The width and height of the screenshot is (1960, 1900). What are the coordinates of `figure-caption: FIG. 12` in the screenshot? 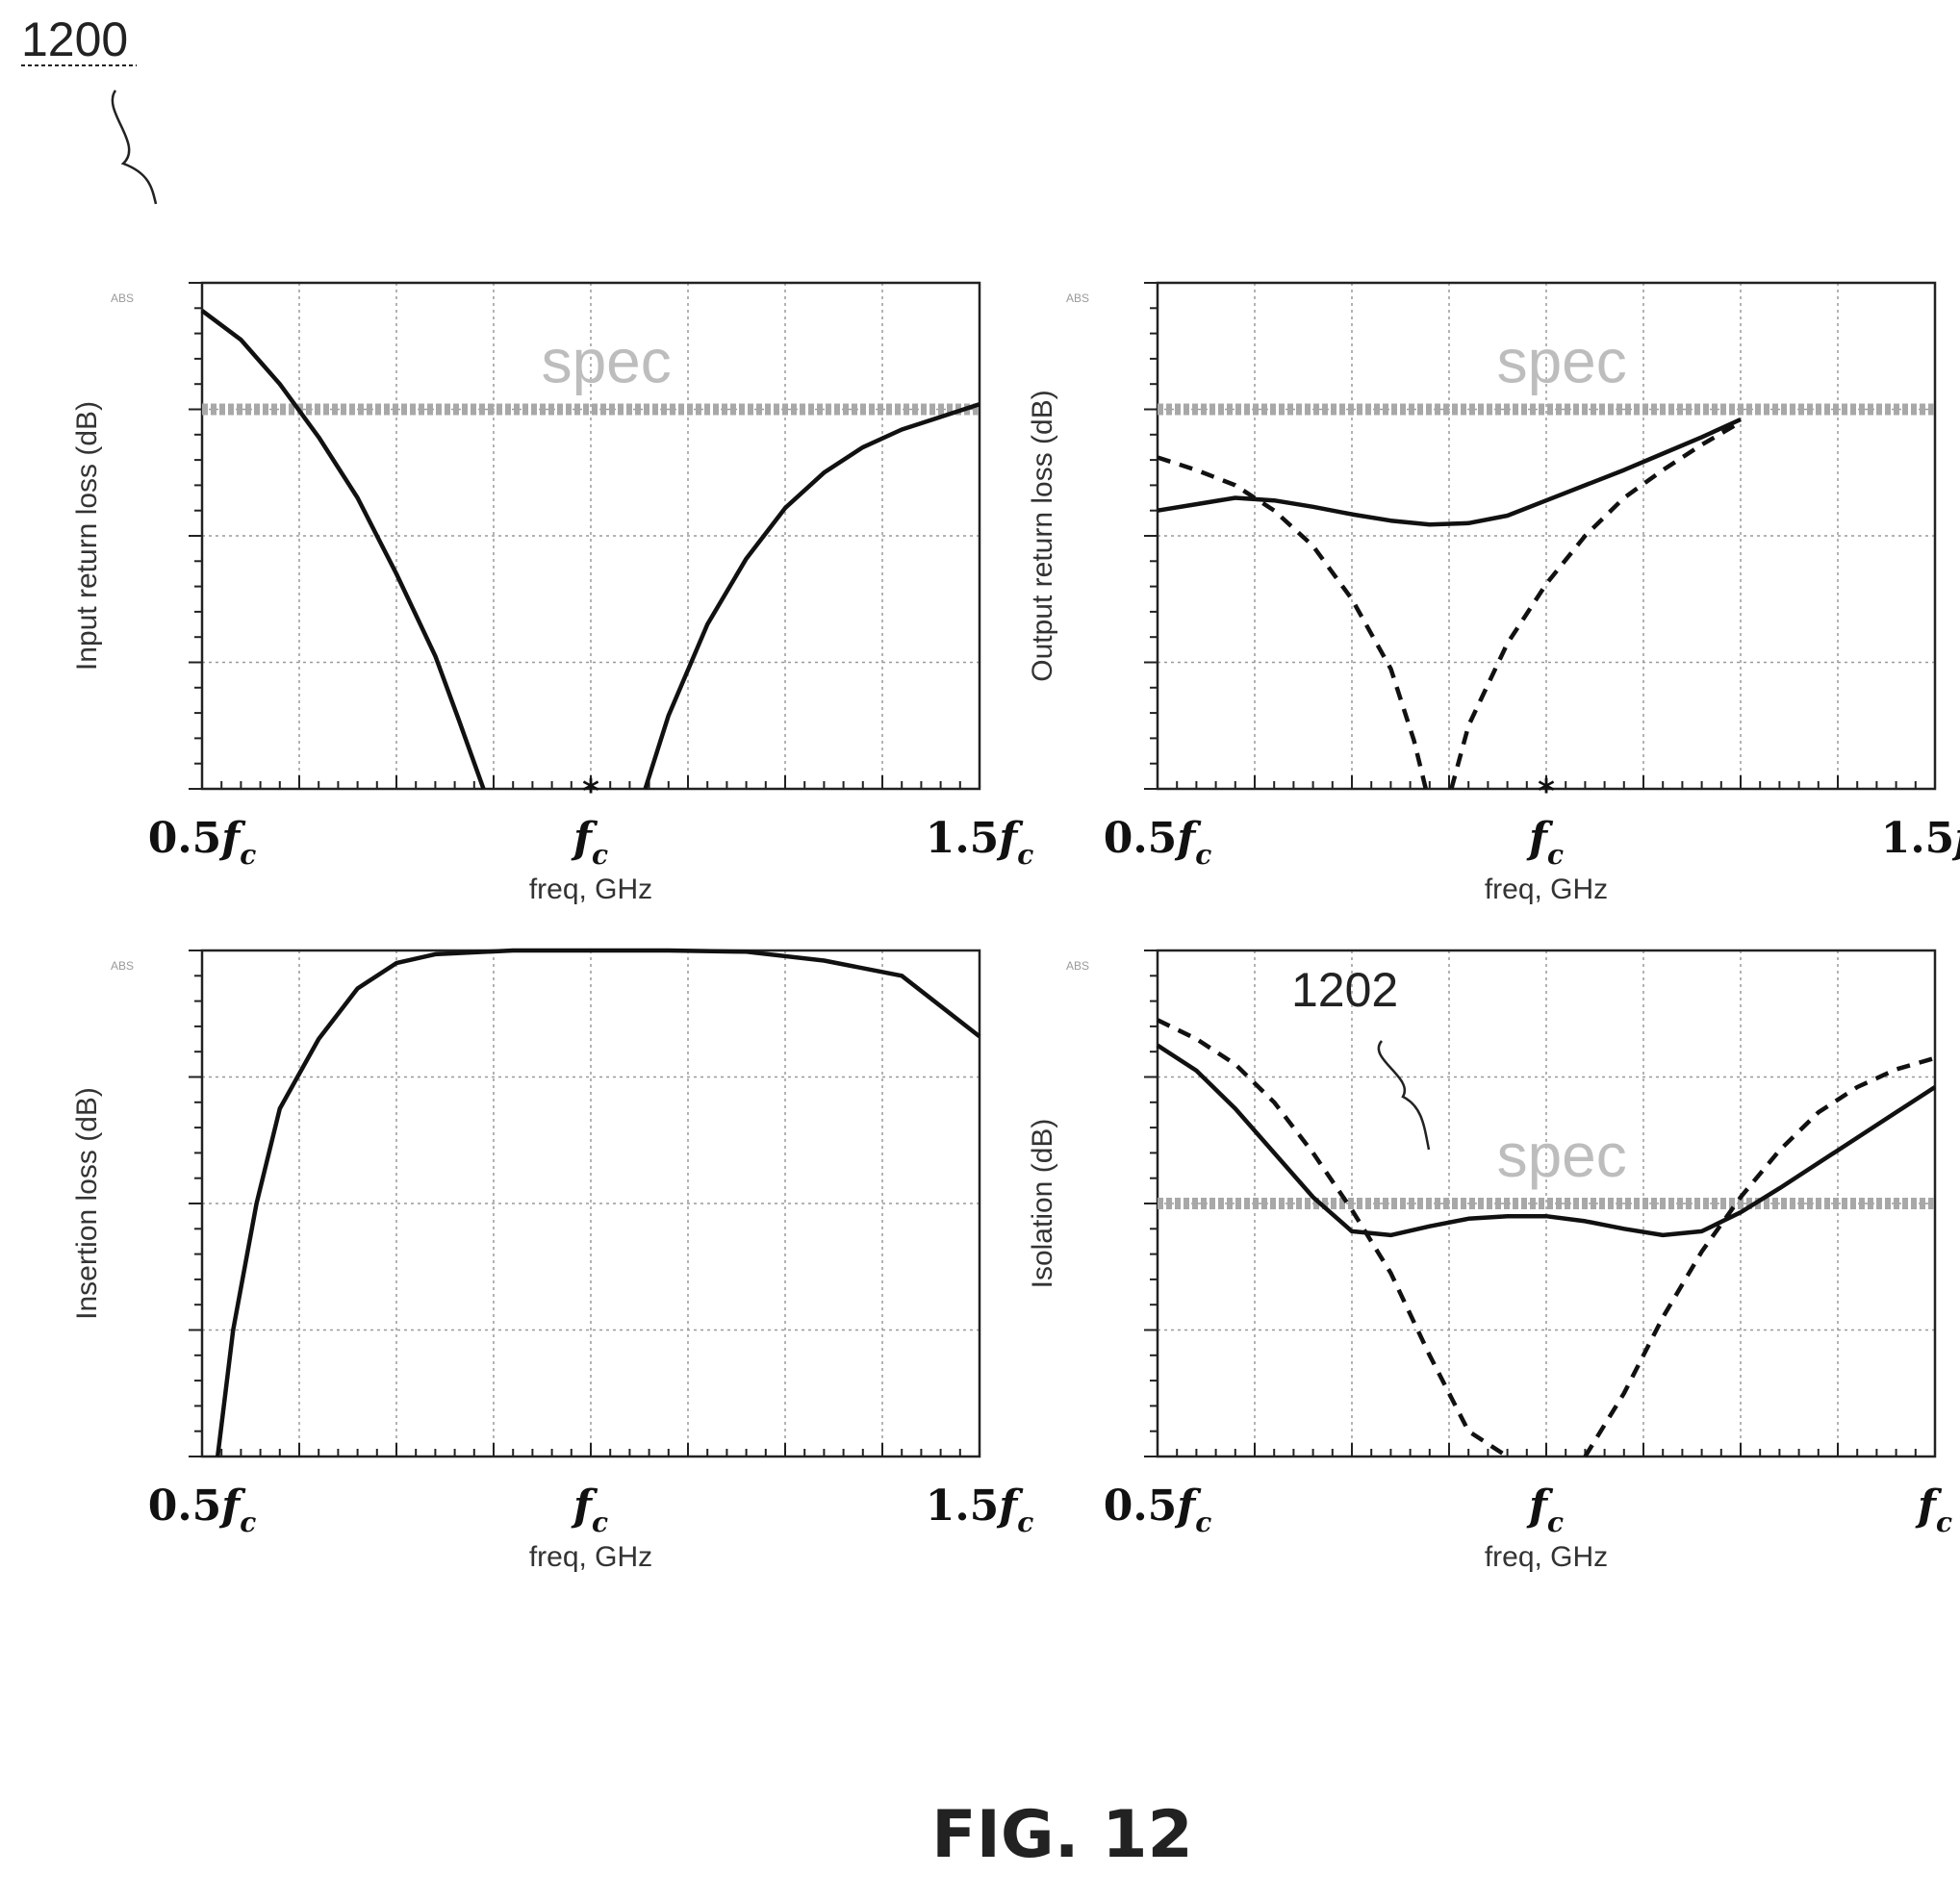 It's located at (1062, 1835).